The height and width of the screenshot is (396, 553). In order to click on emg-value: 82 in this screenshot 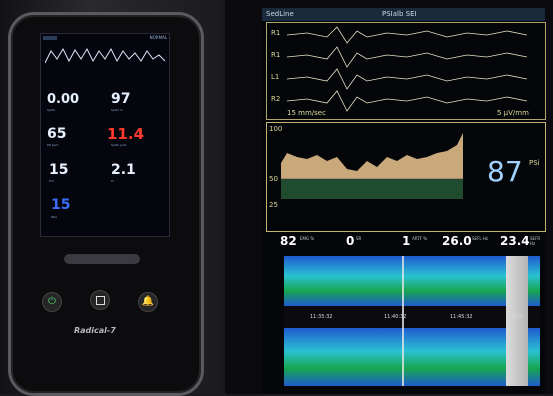, I will do `click(288, 241)`.